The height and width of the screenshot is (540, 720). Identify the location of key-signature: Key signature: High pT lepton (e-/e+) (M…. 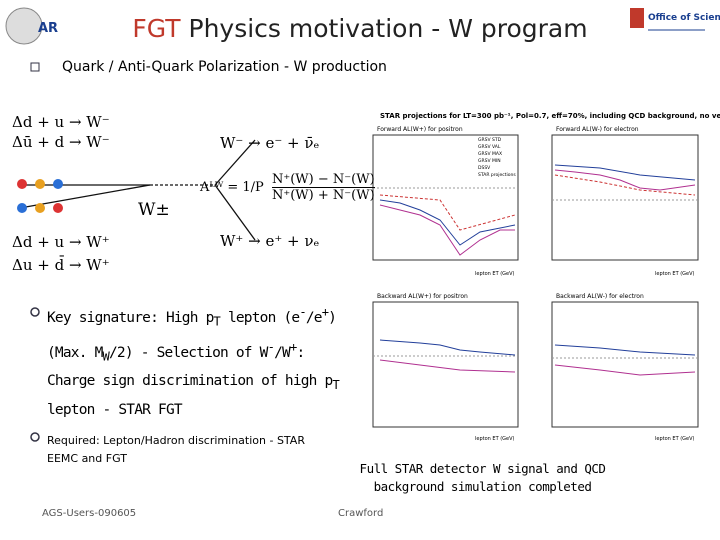
(197, 361).